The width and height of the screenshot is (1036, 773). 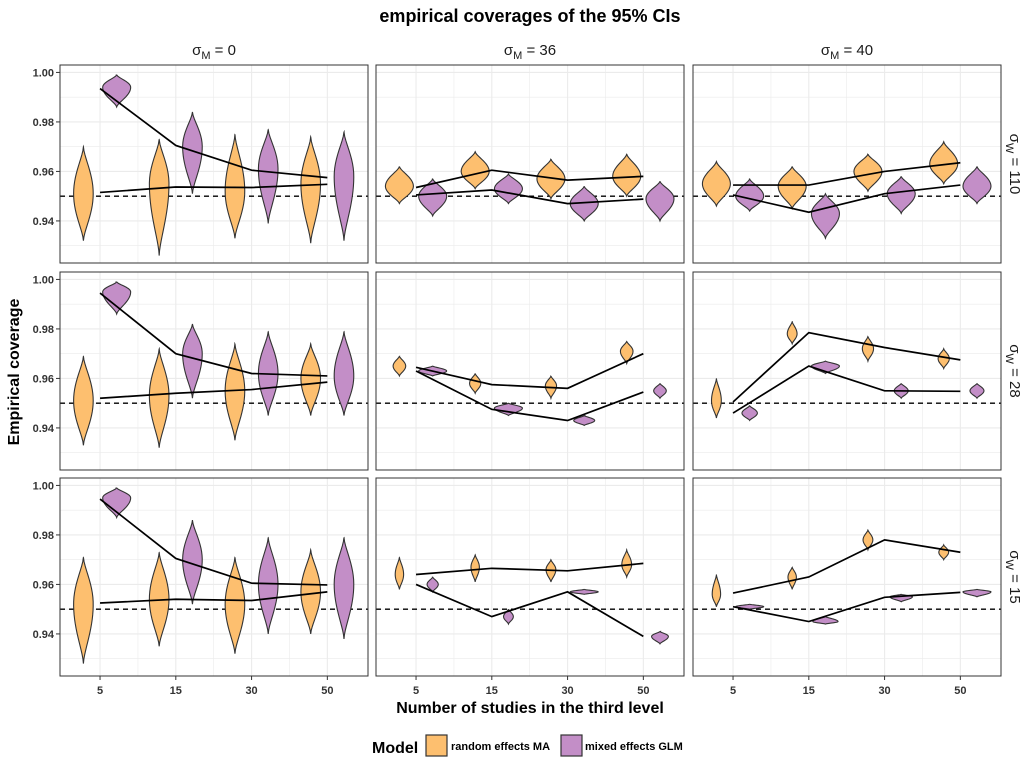 What do you see at coordinates (1013, 370) in the screenshot?
I see `row-strip-label: σW = 28` at bounding box center [1013, 370].